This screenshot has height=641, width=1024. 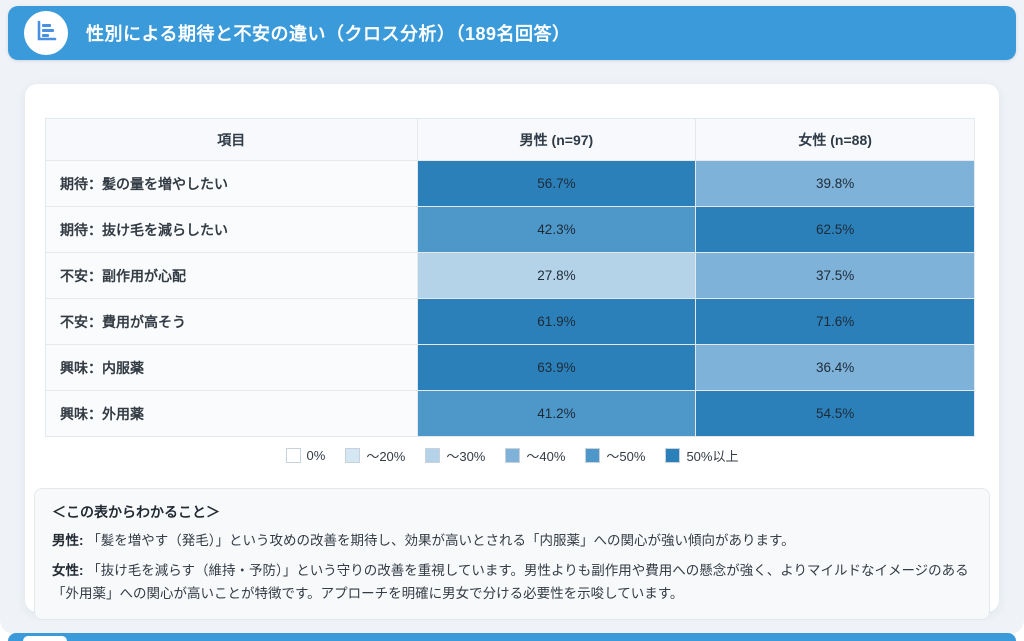 I want to click on insights-heading: ＜この表からわかること＞, so click(x=136, y=512).